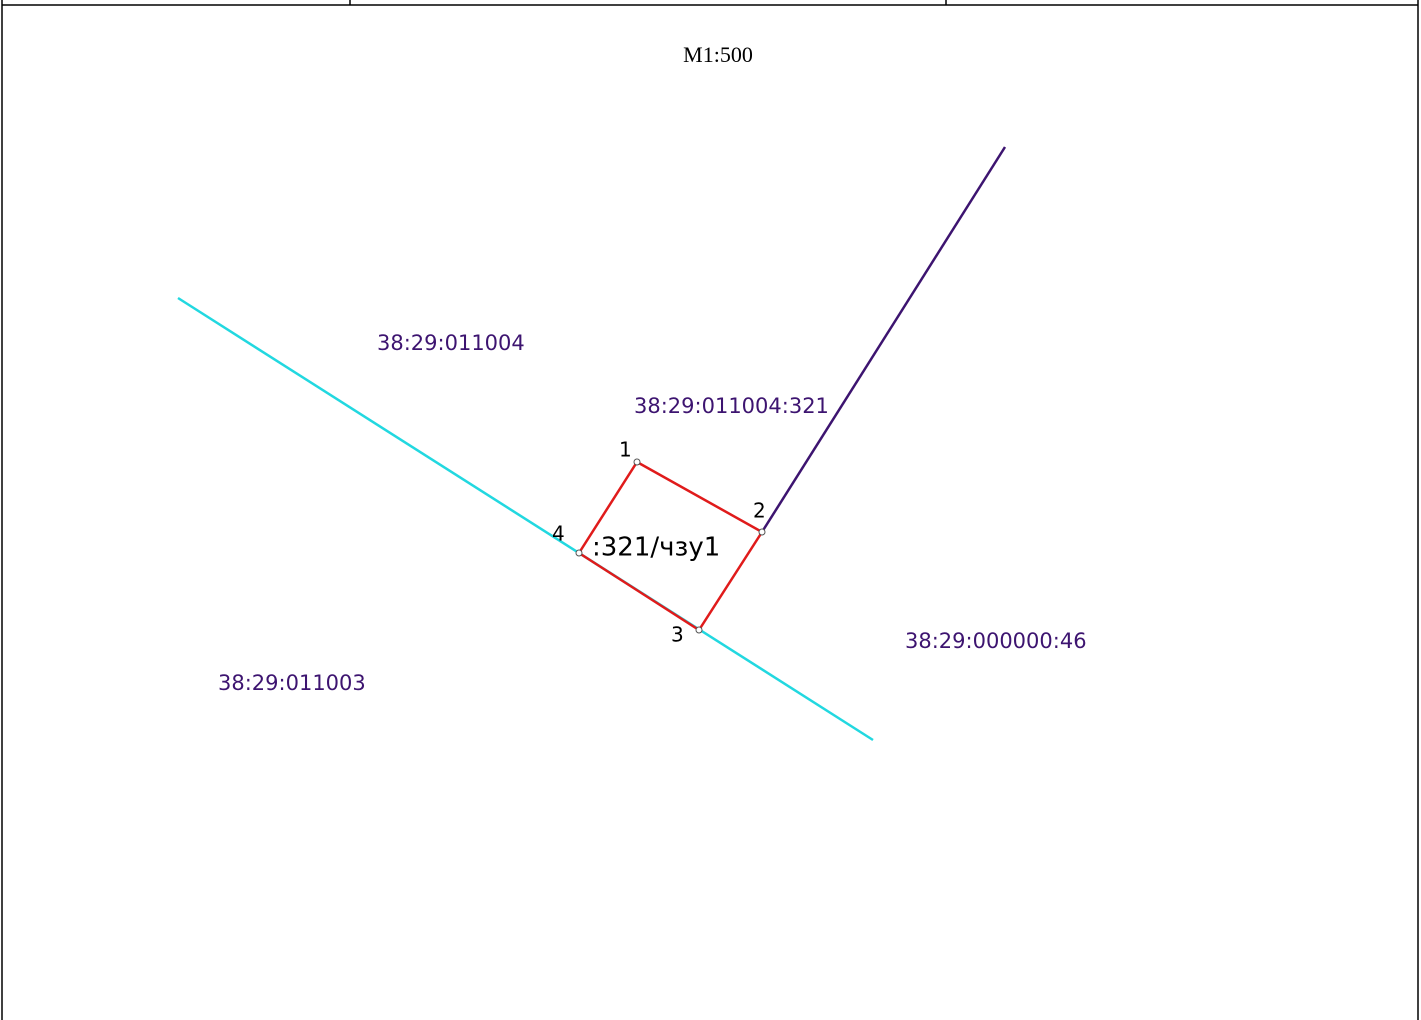 The width and height of the screenshot is (1421, 1020). What do you see at coordinates (625, 450) in the screenshot?
I see `point-number: 1` at bounding box center [625, 450].